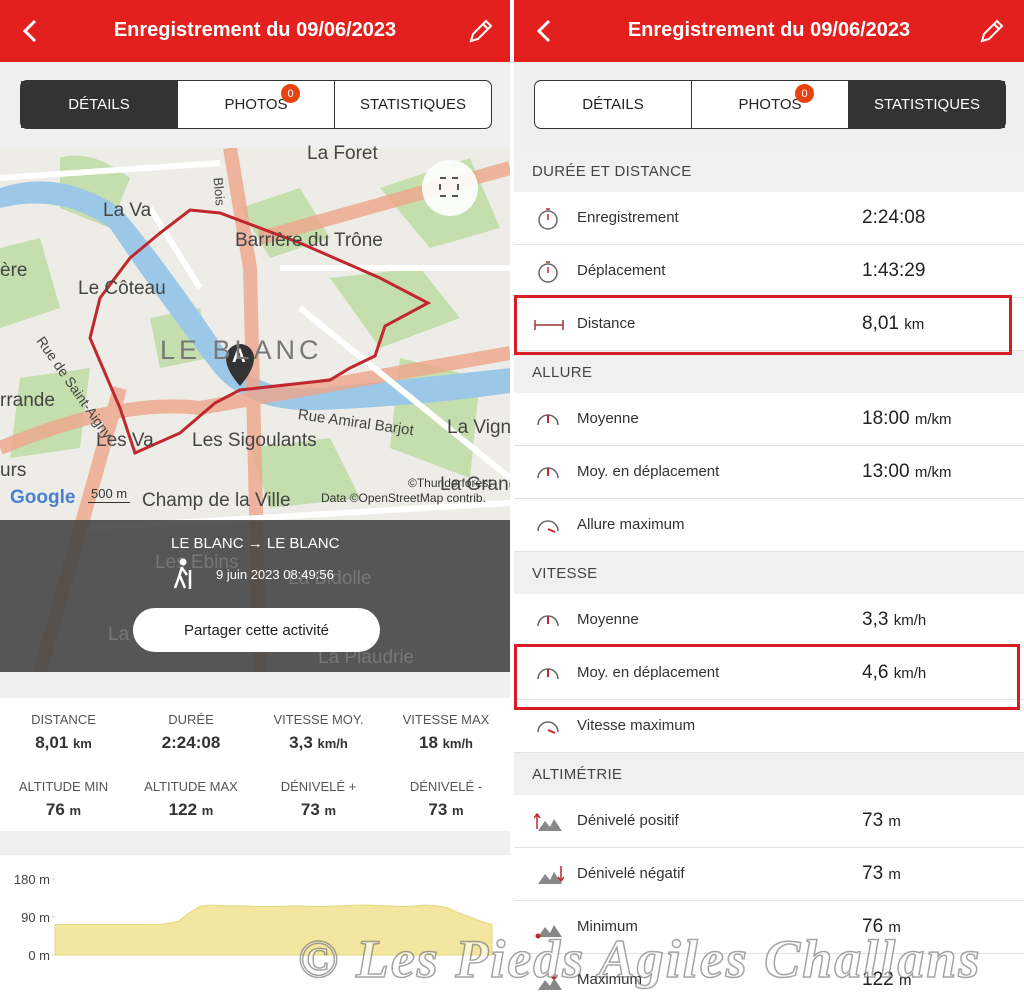  What do you see at coordinates (43, 497) in the screenshot?
I see `map-logo: Google` at bounding box center [43, 497].